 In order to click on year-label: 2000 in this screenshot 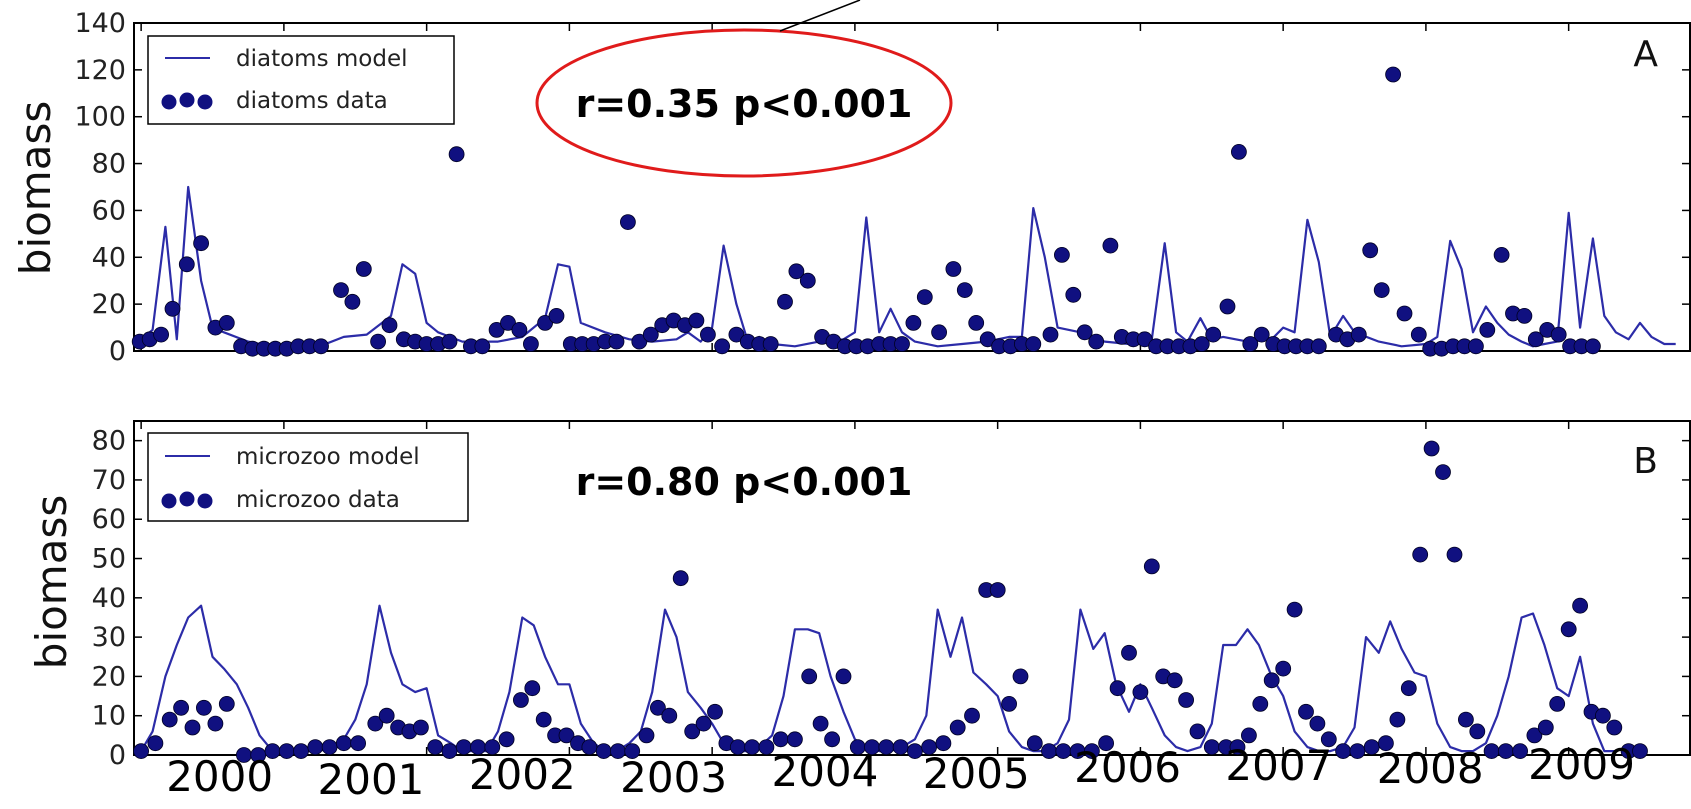, I will do `click(219, 776)`.